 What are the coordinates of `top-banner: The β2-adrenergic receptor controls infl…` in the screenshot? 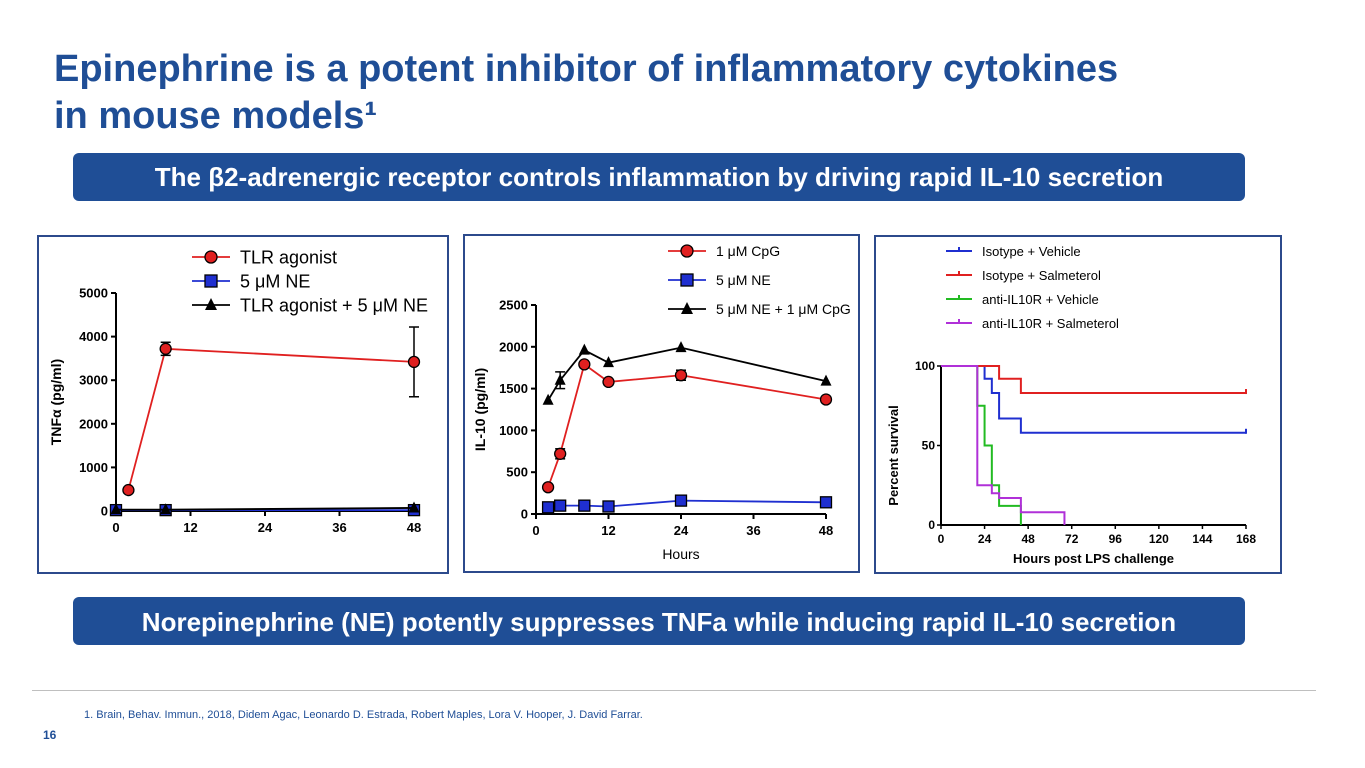 It's located at (659, 177).